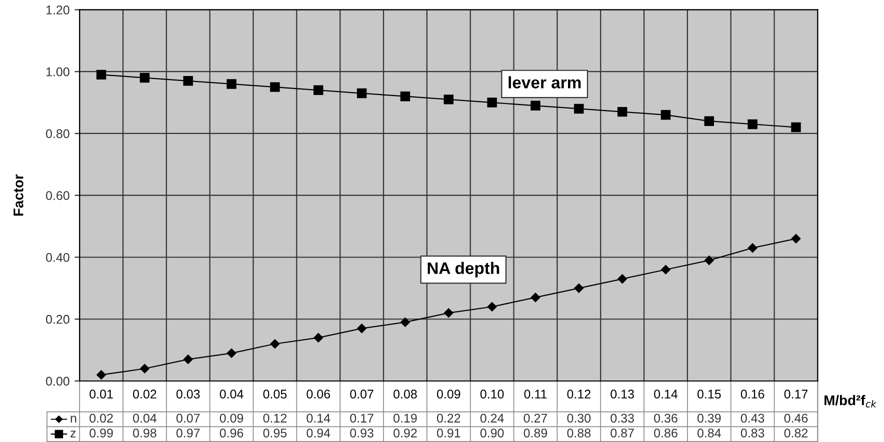  Describe the element at coordinates (405, 433) in the screenshot. I see `data-label: 0.92` at that location.